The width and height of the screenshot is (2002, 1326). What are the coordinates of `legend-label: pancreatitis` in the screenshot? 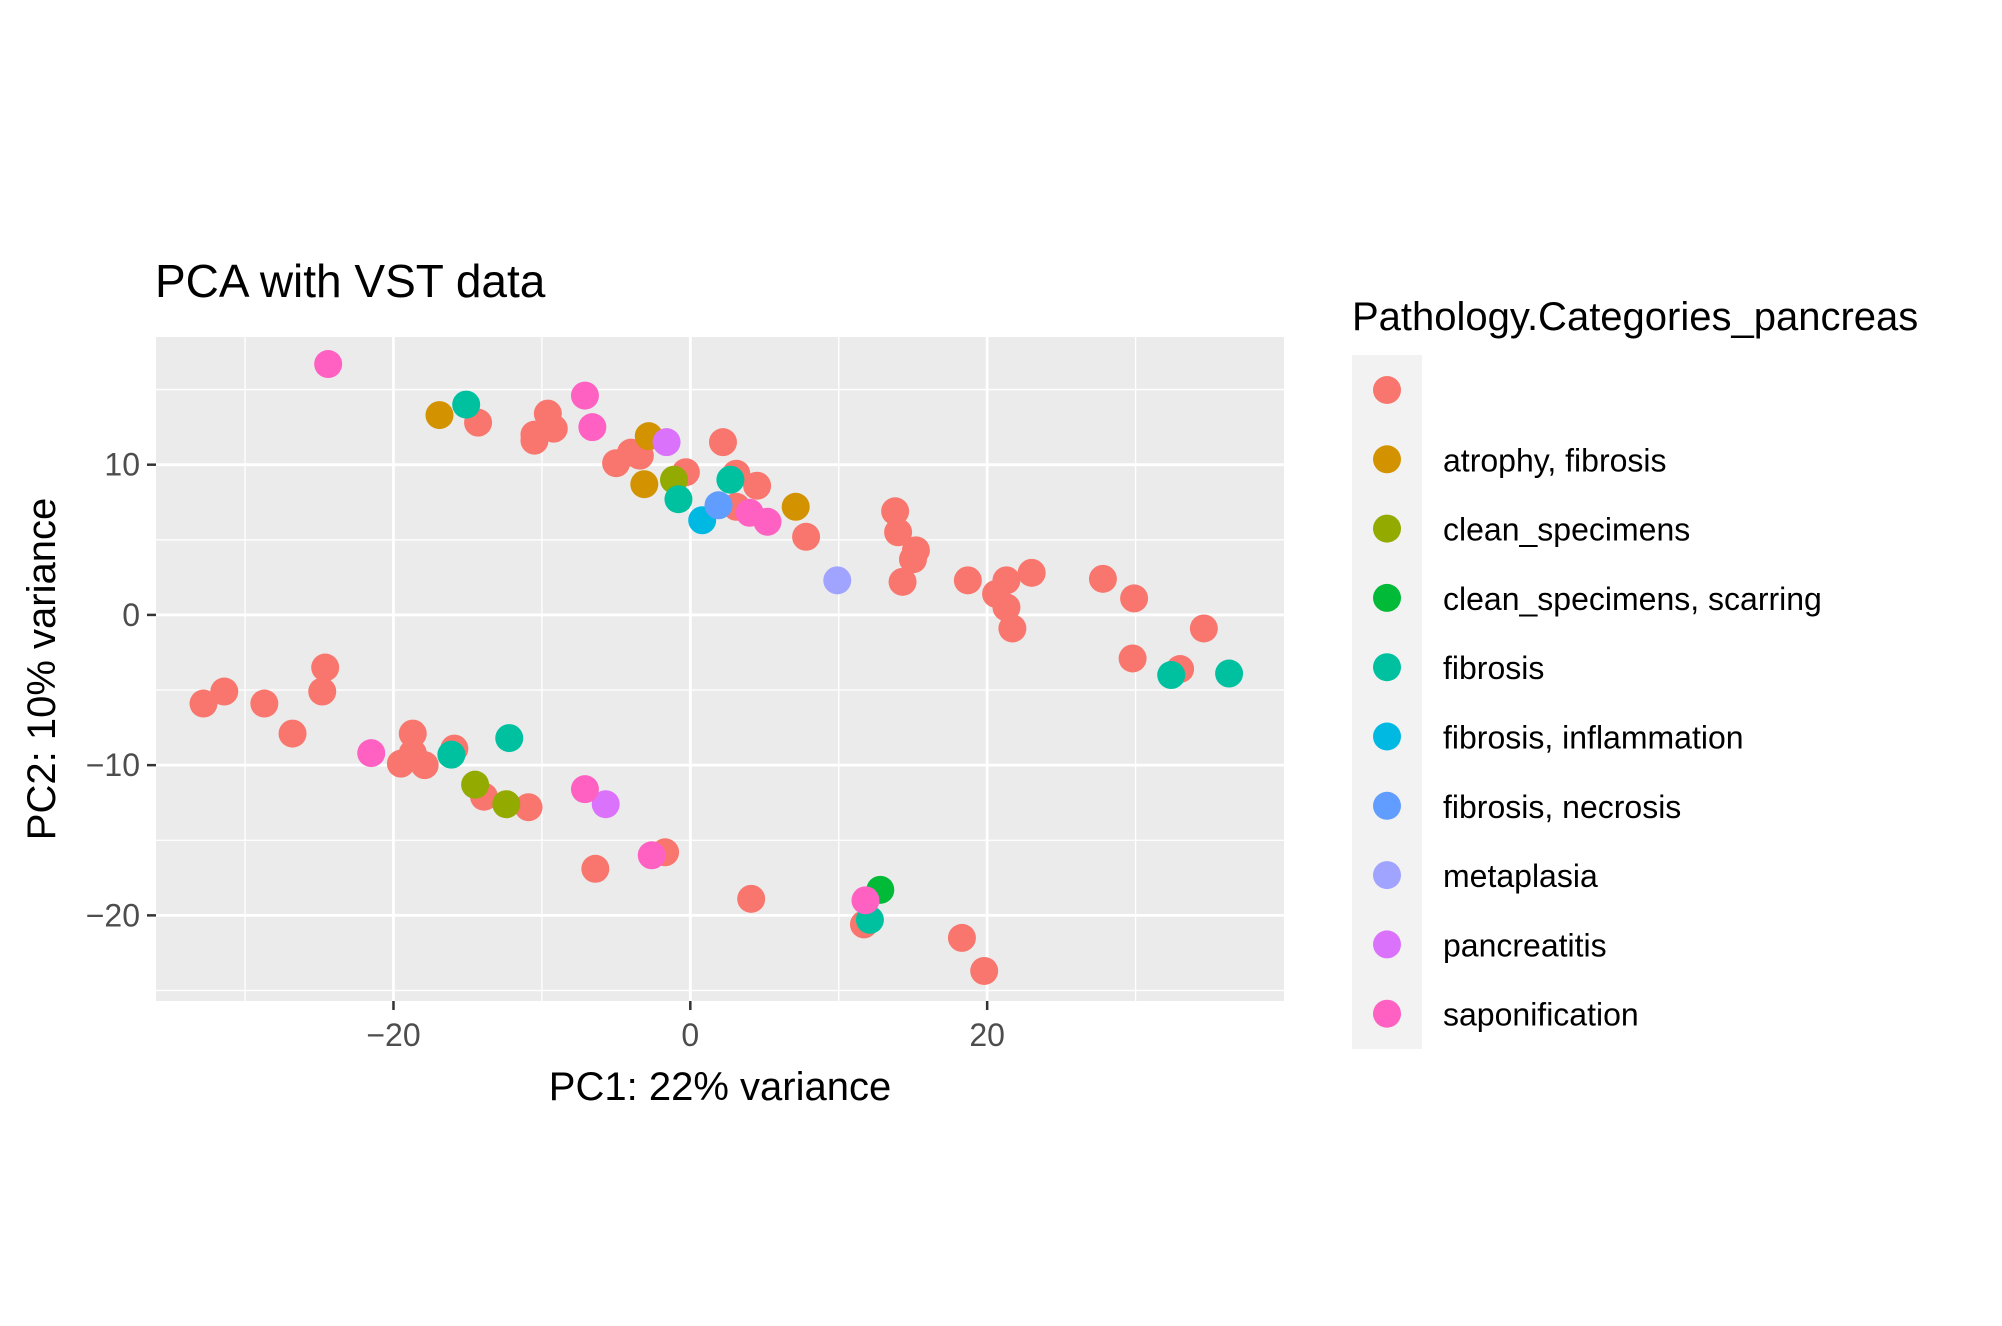 It's located at (1525, 945).